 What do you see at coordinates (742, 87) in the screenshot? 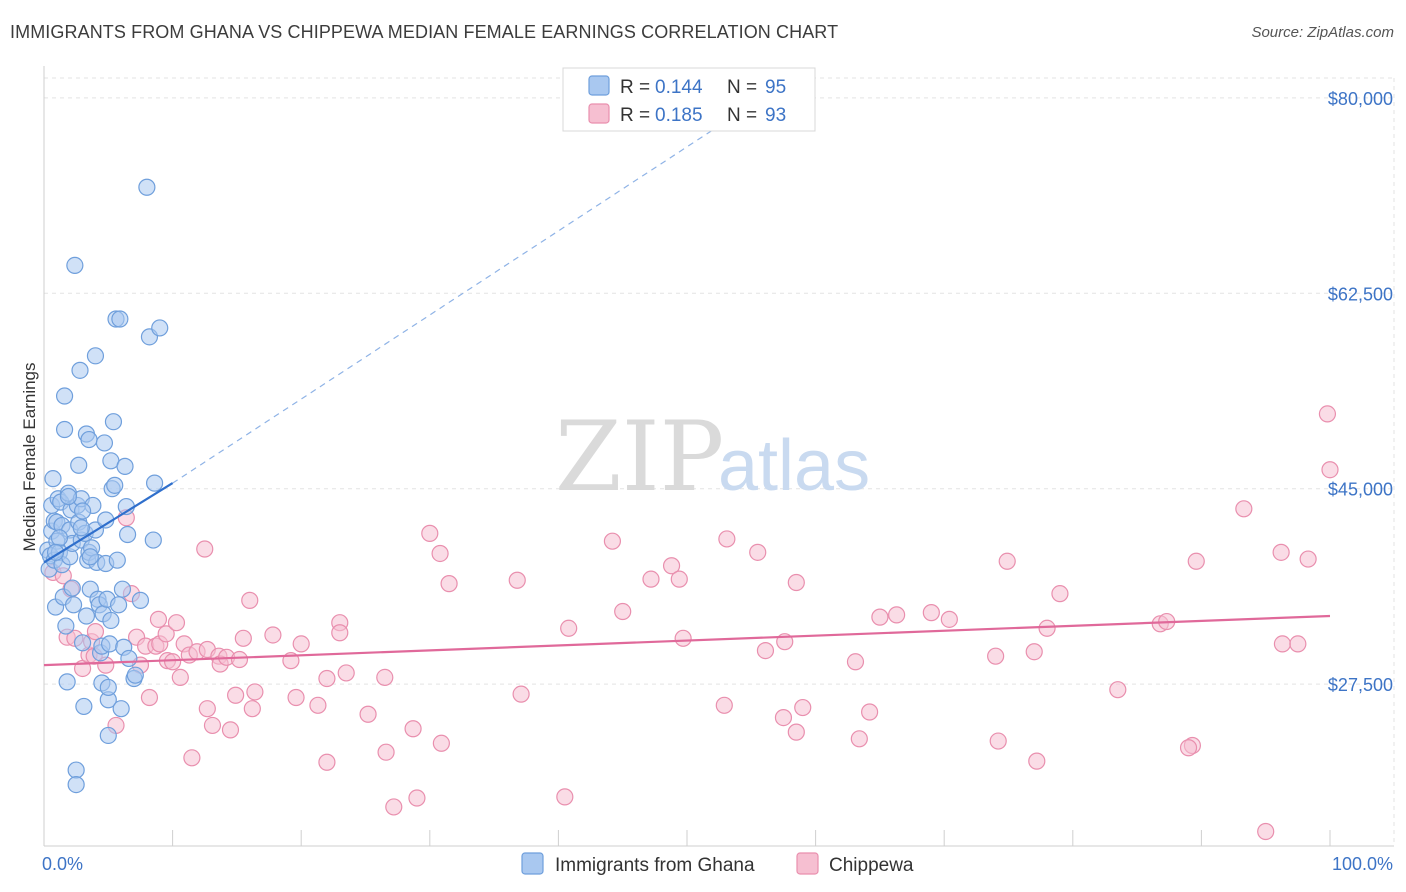
I see `legend-n-label-ghana: N =` at bounding box center [742, 87].